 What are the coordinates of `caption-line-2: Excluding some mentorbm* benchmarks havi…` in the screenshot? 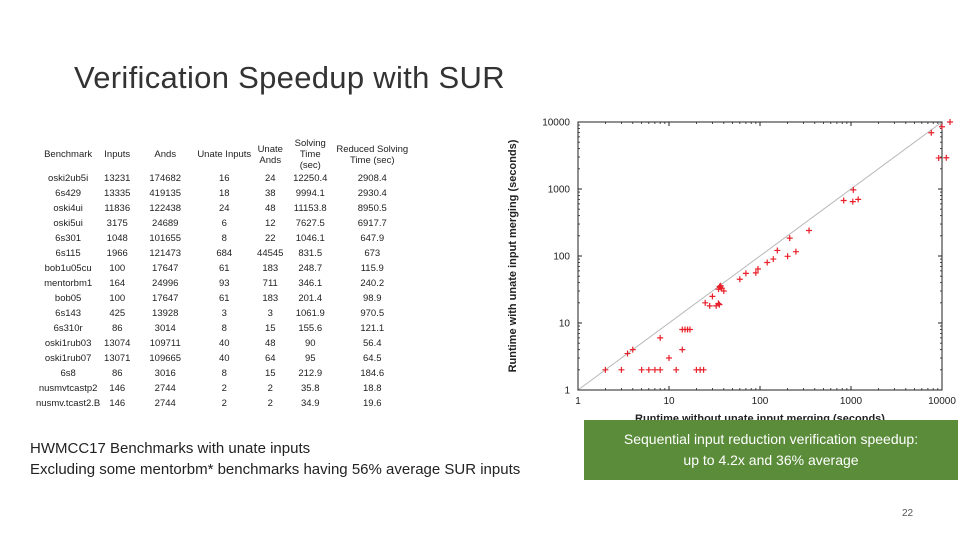 It's located at (275, 469).